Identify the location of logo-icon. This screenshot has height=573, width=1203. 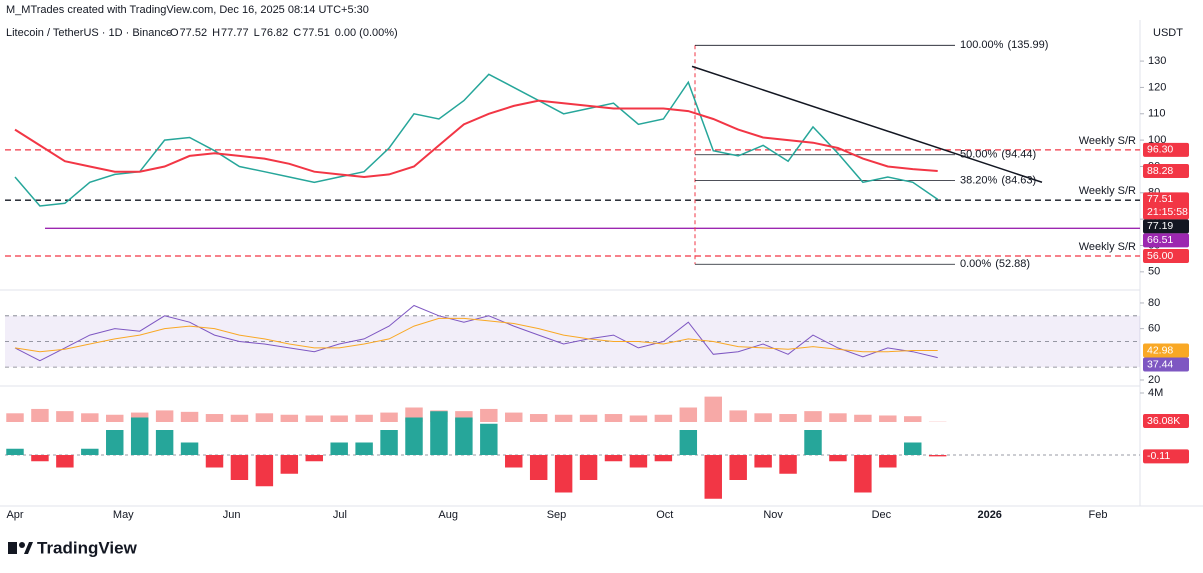
(20, 548).